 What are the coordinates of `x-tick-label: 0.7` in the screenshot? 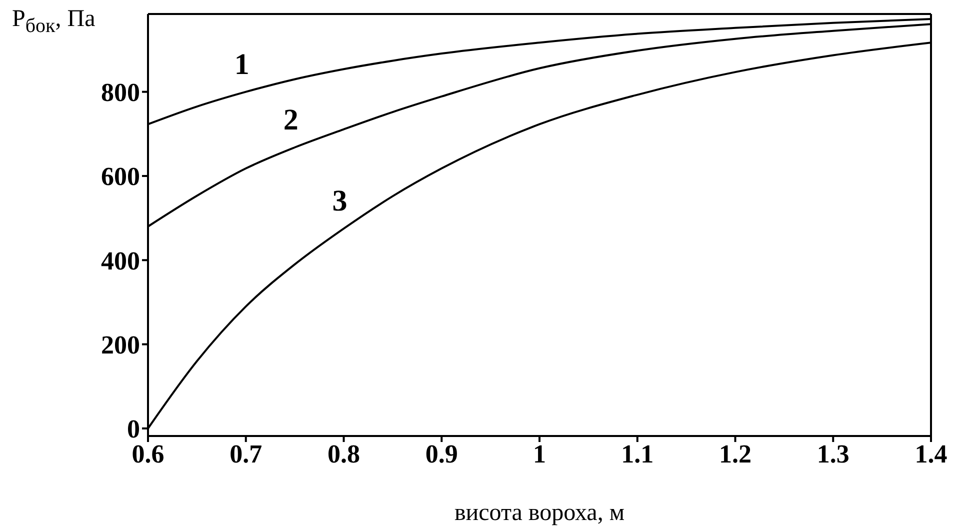 It's located at (246, 453).